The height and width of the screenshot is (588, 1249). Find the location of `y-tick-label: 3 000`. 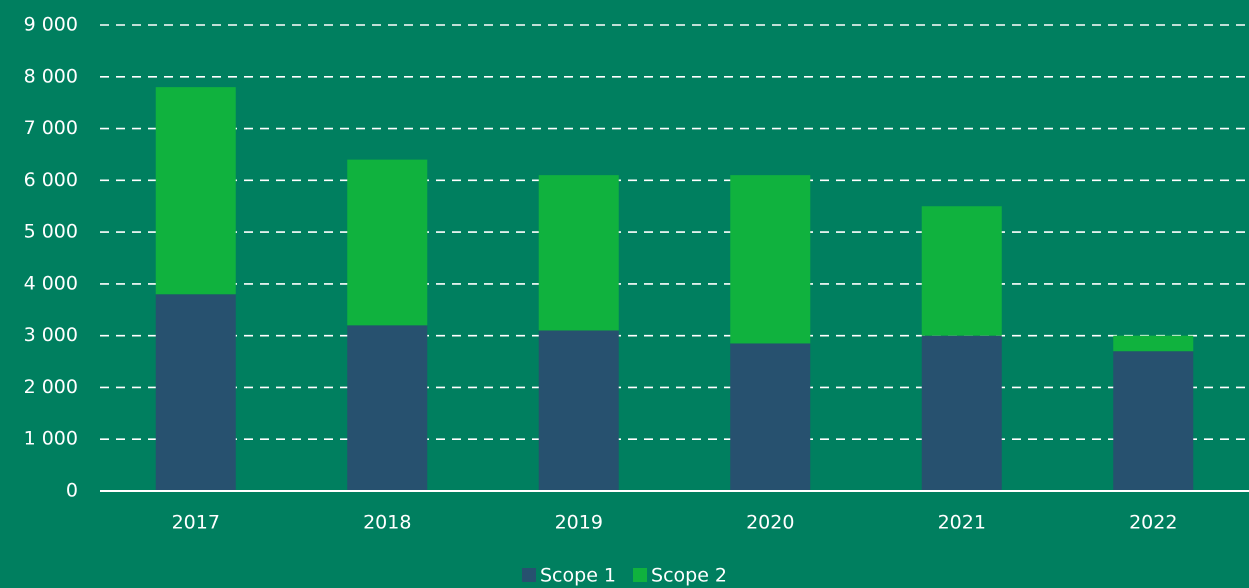

y-tick-label: 3 000 is located at coordinates (51, 335).